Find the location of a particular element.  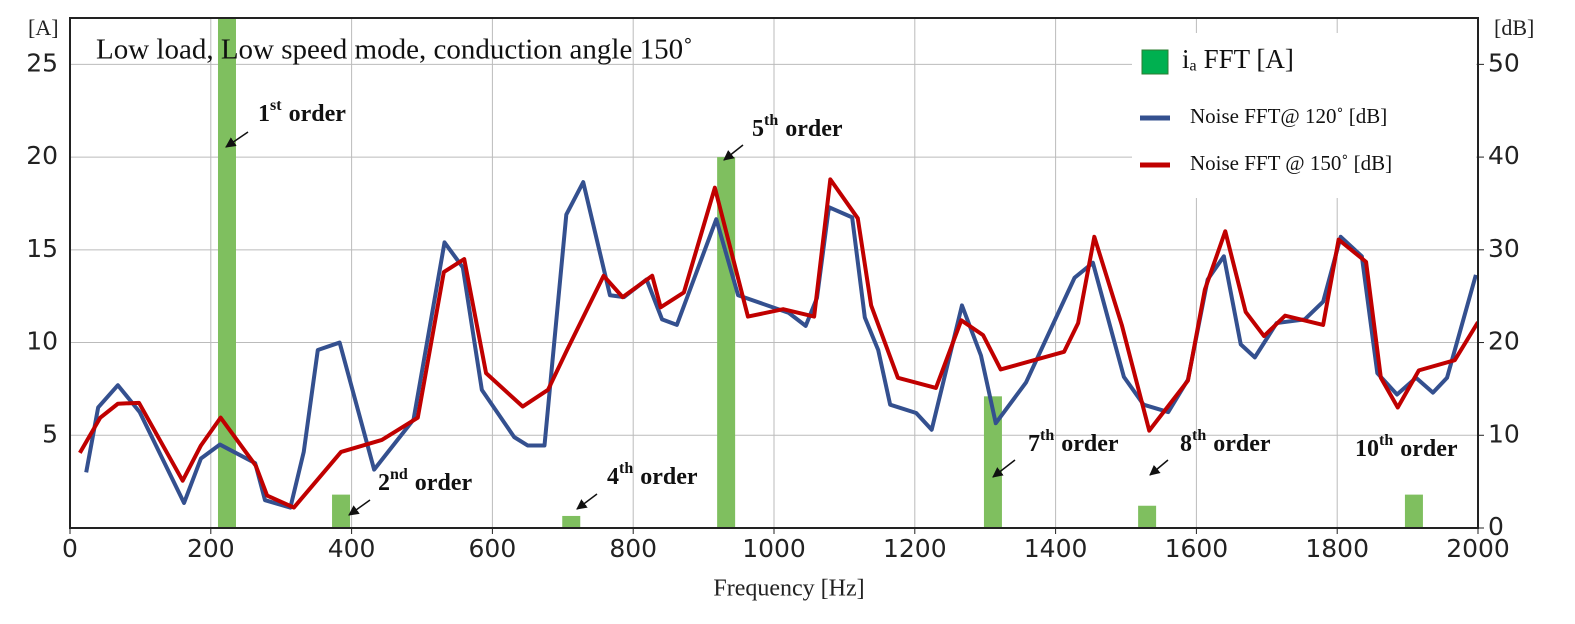

y-tick-label: 5 is located at coordinates (50, 433).